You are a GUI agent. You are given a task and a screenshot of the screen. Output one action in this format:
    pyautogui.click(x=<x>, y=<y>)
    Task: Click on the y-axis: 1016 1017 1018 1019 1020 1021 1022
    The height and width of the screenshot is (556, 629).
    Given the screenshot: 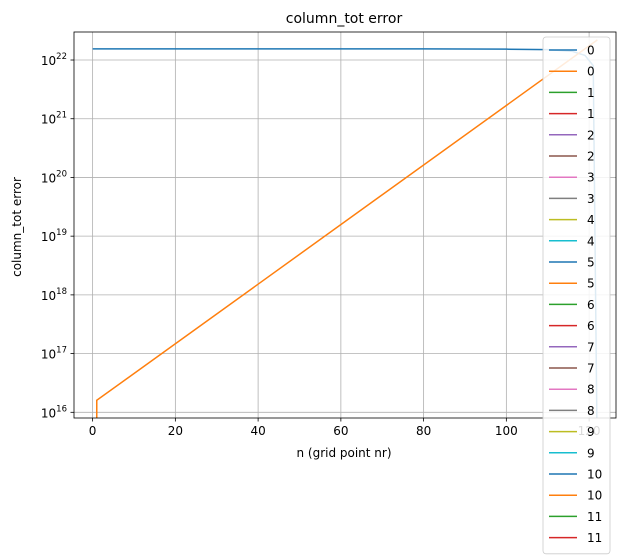 What is the action you would take?
    pyautogui.click(x=57, y=236)
    